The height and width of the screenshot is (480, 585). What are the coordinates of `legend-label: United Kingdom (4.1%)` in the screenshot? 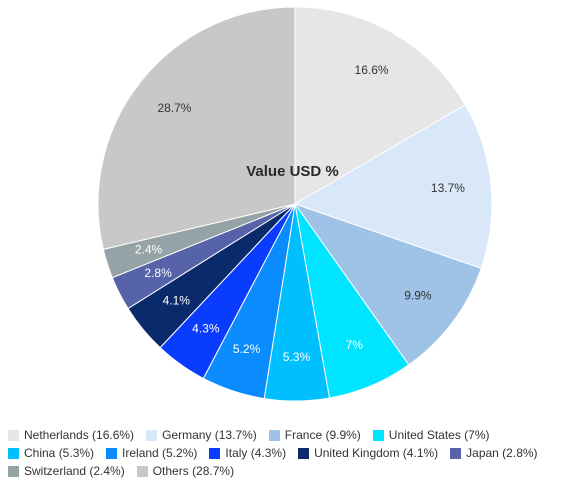 It's located at (376, 453).